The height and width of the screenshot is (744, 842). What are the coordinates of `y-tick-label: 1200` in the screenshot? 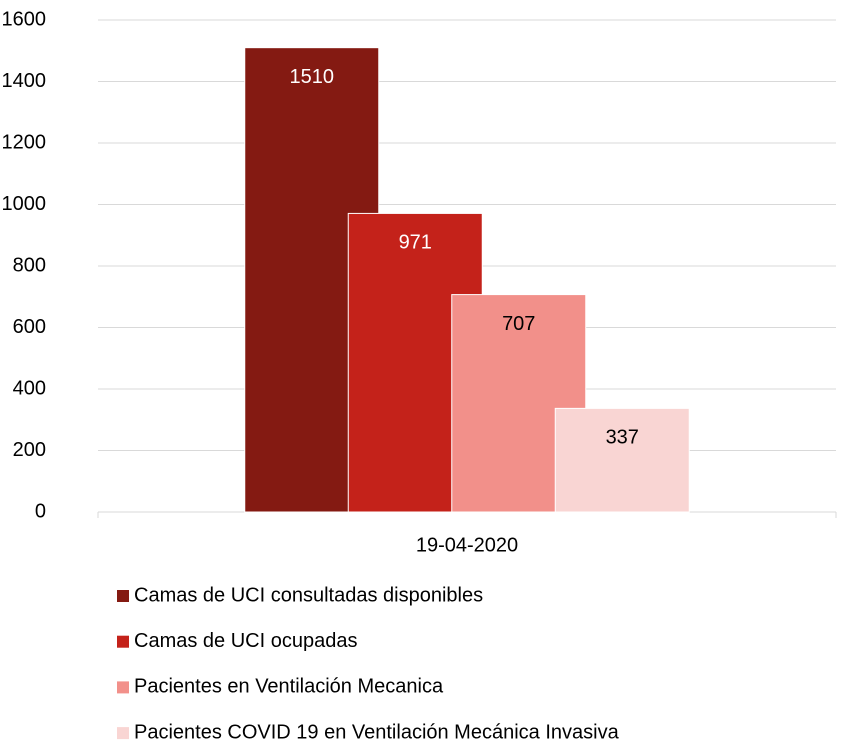 It's located at (24, 142).